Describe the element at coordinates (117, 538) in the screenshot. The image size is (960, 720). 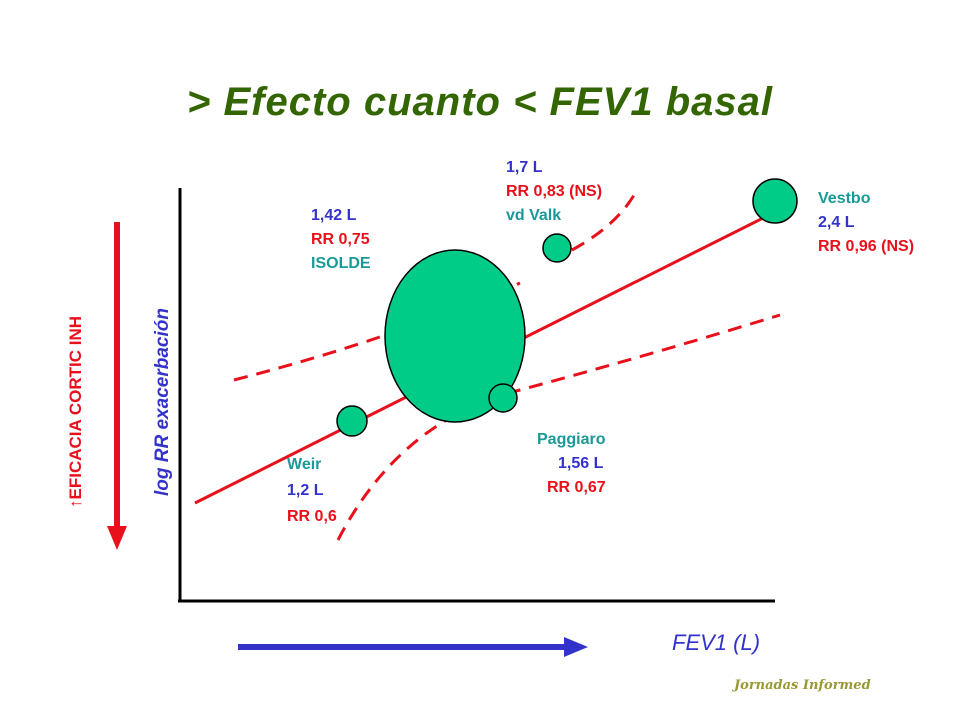
I see `efficacy-arrow-head` at that location.